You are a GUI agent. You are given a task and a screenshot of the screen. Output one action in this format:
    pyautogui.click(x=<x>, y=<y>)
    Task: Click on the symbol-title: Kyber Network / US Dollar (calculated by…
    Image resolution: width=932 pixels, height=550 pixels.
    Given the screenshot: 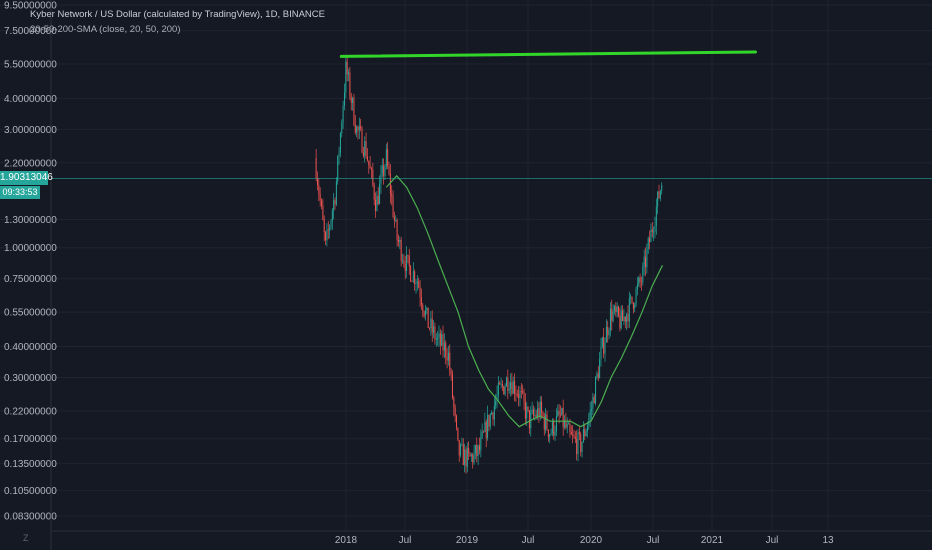 What is the action you would take?
    pyautogui.click(x=177, y=14)
    